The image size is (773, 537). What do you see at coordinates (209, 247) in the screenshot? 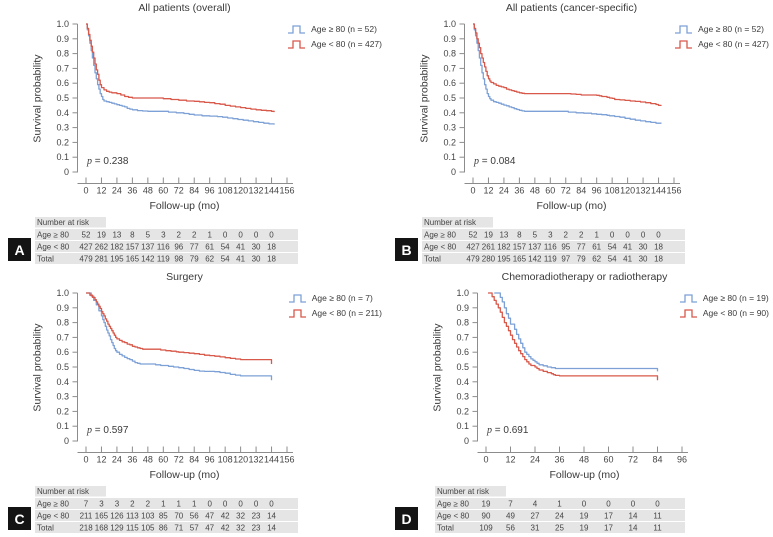
I see `risk-value: 61` at bounding box center [209, 247].